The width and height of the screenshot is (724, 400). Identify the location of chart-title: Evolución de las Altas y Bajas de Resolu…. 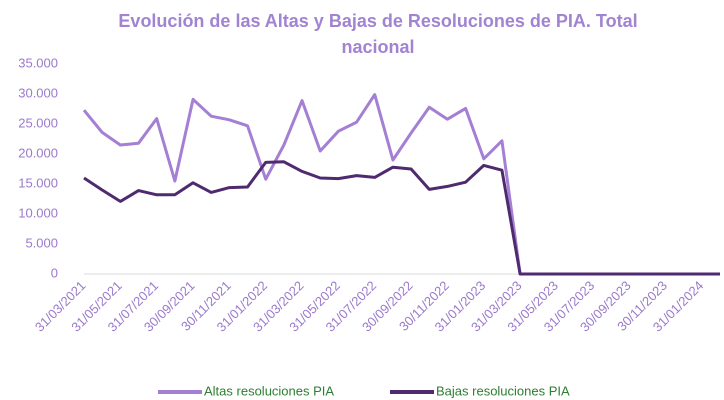
(377, 34).